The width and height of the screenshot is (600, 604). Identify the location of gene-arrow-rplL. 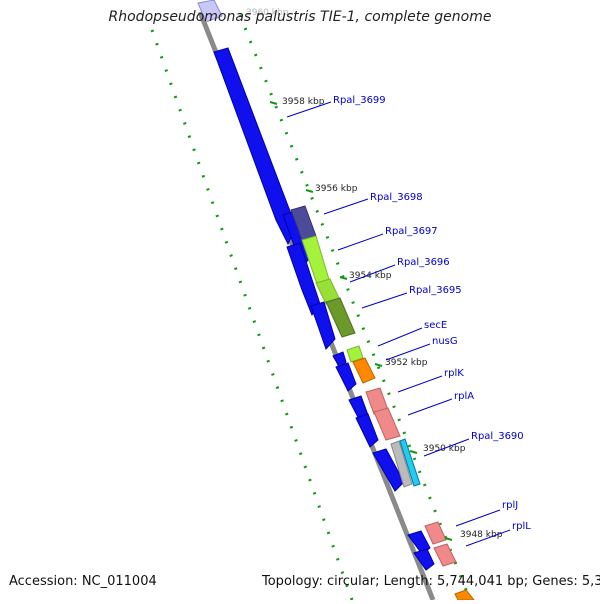
(424, 559).